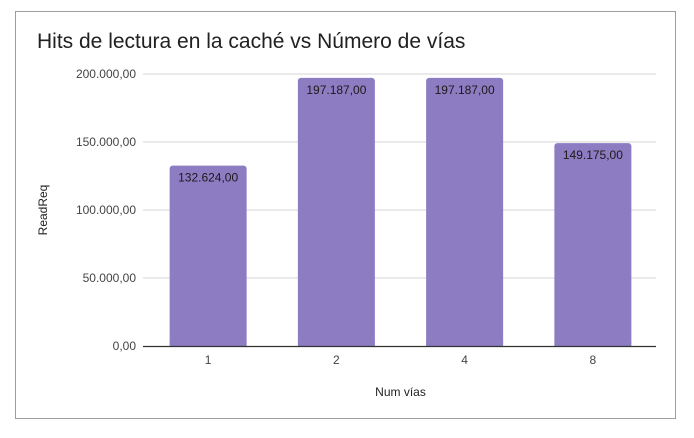 This screenshot has width=694, height=438. I want to click on y-tick-label: 100.000,00, so click(106, 210).